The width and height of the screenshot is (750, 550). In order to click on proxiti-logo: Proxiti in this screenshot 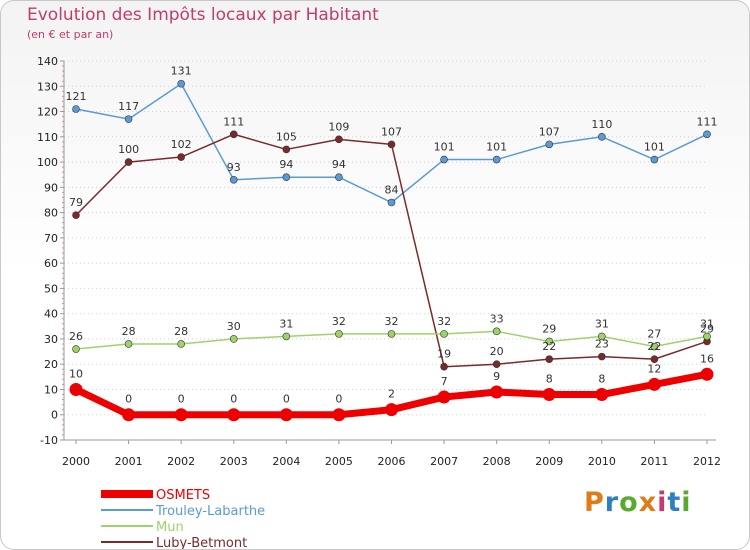, I will do `click(638, 502)`.